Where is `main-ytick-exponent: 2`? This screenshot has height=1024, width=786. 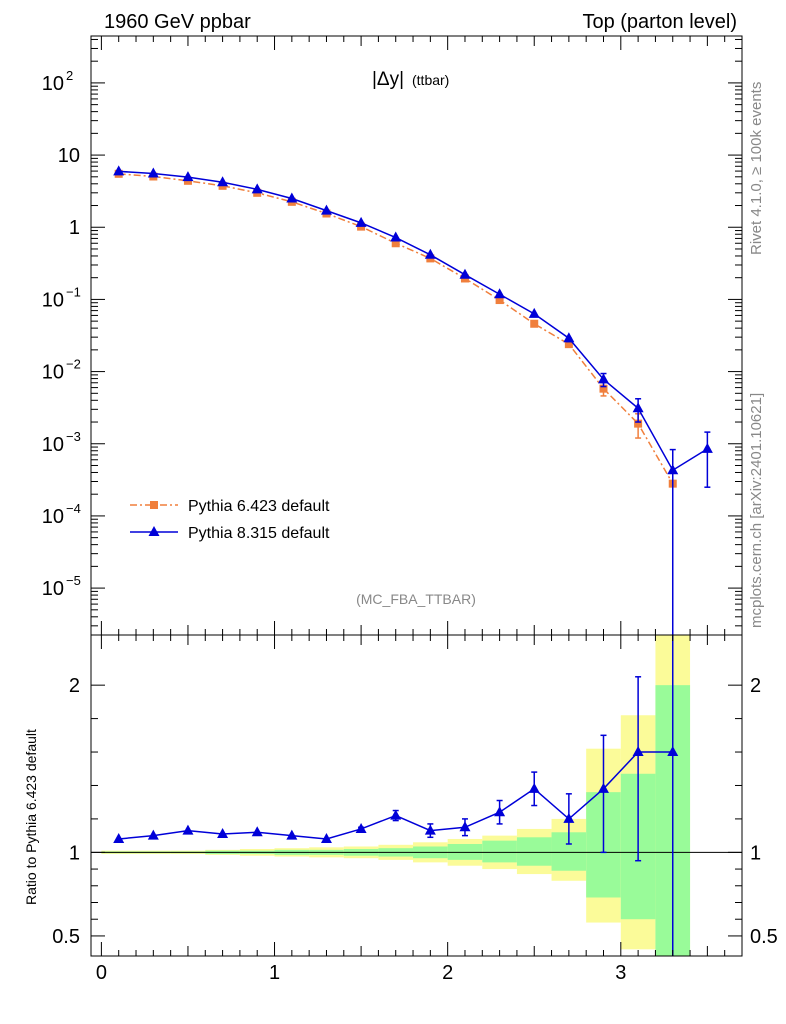 main-ytick-exponent: 2 is located at coordinates (69, 75).